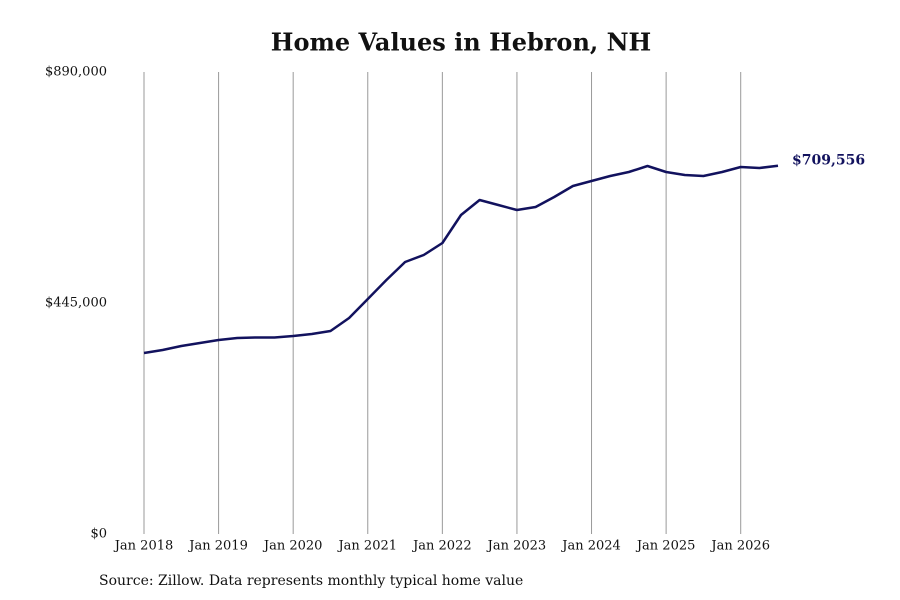 Image resolution: width=900 pixels, height=600 pixels. I want to click on x-tick-label: Jan 2018, so click(143, 546).